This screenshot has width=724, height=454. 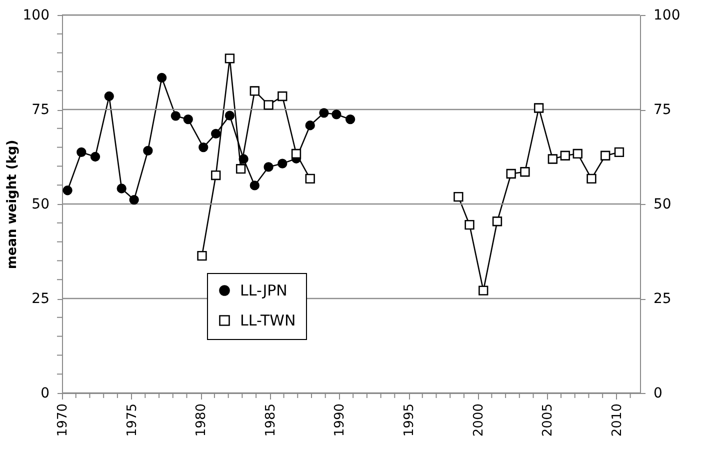 What do you see at coordinates (663, 110) in the screenshot?
I see `y2-tick-label: 75` at bounding box center [663, 110].